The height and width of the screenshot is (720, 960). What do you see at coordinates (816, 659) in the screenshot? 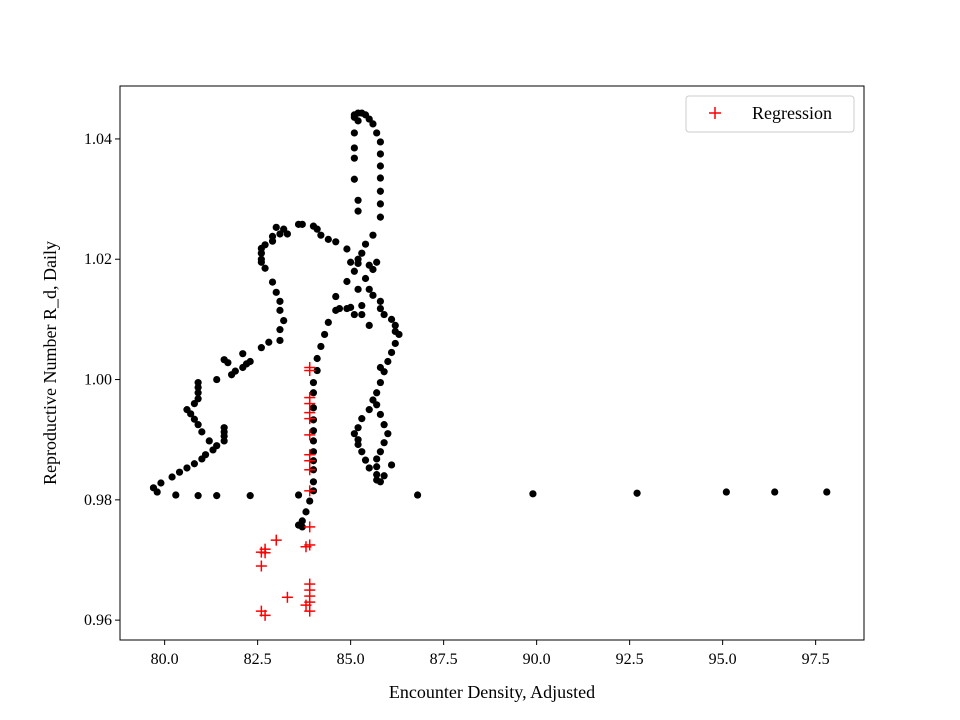
I see `x-tick-label: 97.5` at bounding box center [816, 659].